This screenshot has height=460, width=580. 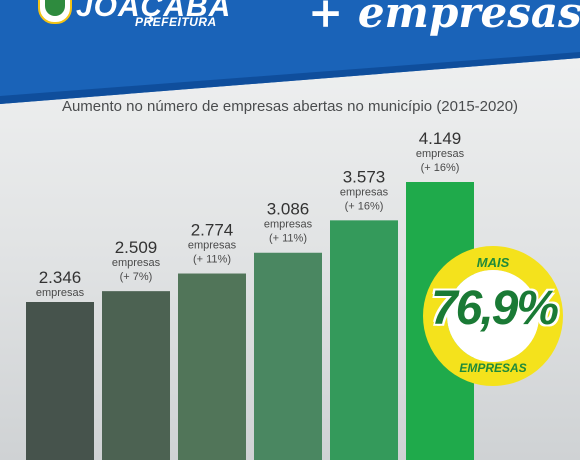 I want to click on badge-ring, so click(x=493, y=316).